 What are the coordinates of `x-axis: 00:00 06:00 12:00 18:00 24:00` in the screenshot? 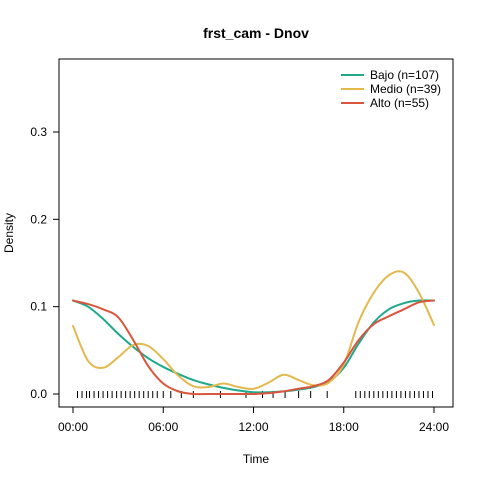 It's located at (253, 420).